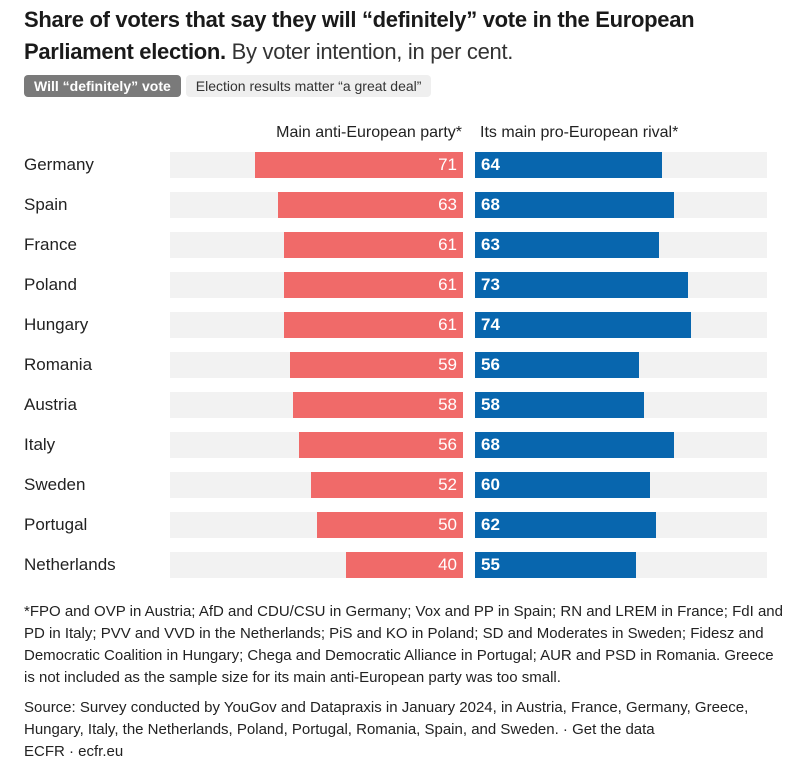 This screenshot has height=775, width=803. Describe the element at coordinates (74, 751) in the screenshot. I see `credit: ECFR · ecfr.eu` at that location.